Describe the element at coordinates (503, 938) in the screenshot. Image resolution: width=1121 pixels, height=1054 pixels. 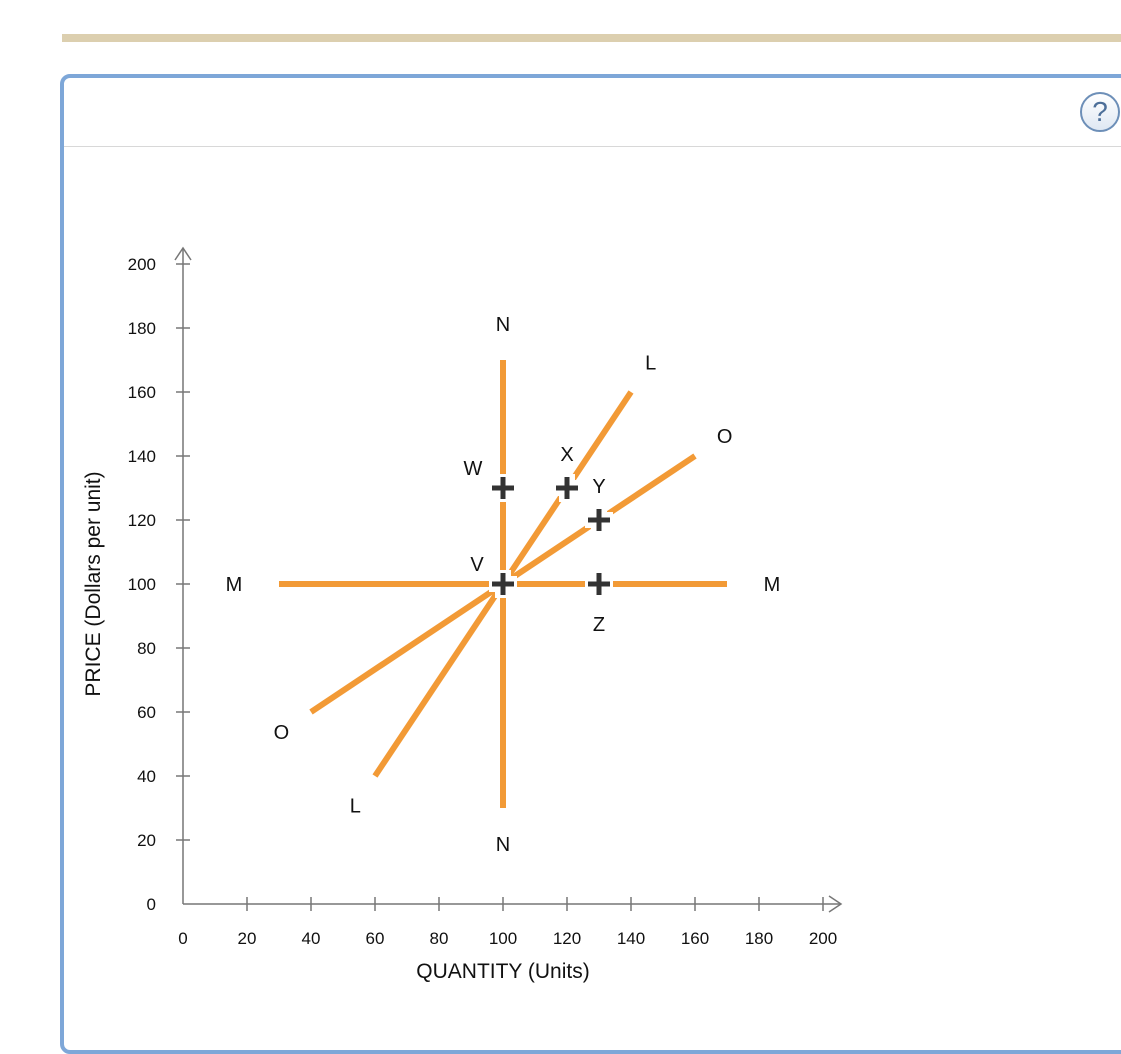
I see `x-tick-label: 100` at that location.